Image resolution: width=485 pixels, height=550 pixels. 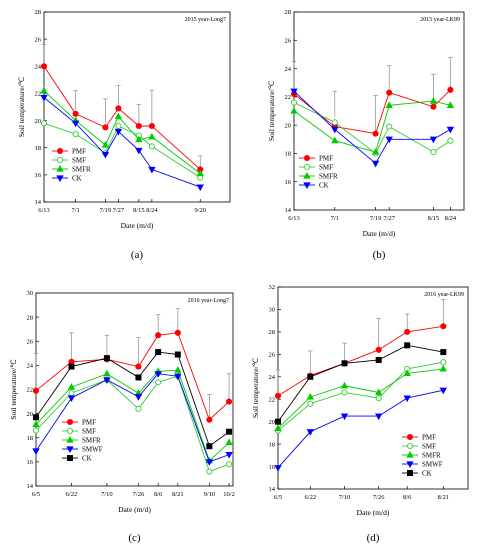 What do you see at coordinates (440, 20) in the screenshot?
I see `panel-title: 2015 year-LK99` at bounding box center [440, 20].